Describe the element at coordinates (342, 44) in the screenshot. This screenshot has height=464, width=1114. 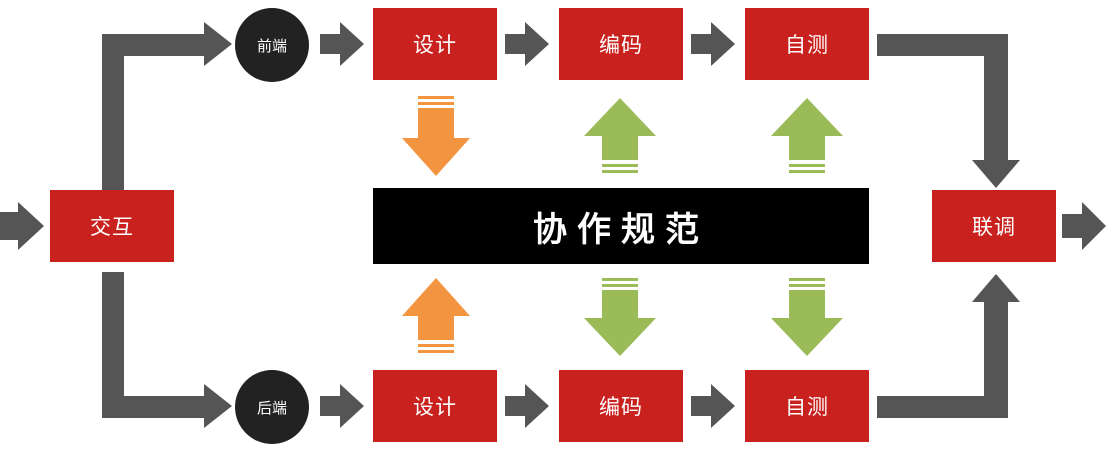
I see `arrow-frontend-to-design` at that location.